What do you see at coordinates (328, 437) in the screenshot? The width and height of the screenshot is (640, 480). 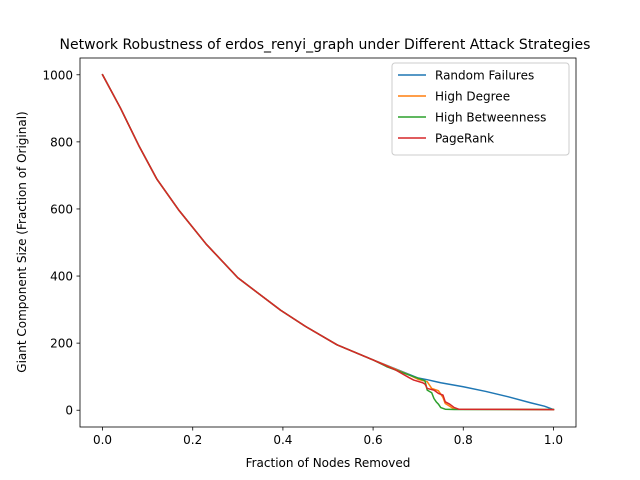 I see `x-axis-ticks: 0.0 0.2 0.4 0.6 0.8 1.0` at bounding box center [328, 437].